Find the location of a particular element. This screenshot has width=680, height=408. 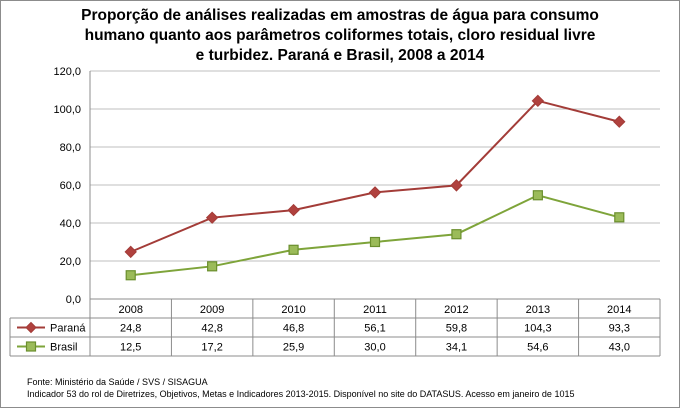

table-value: 34,1 is located at coordinates (456, 348).